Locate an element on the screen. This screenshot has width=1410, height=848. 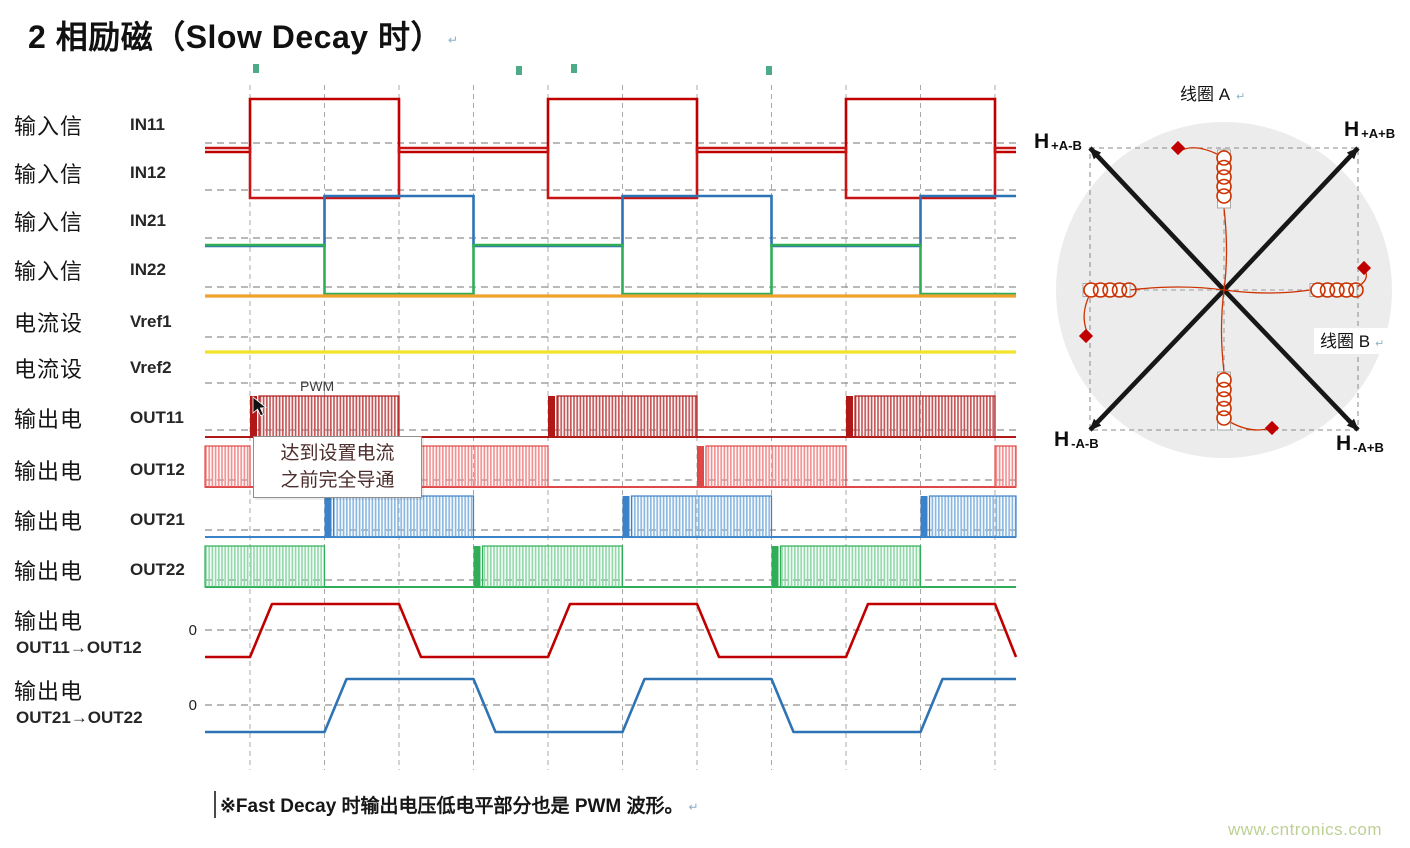
vector-diagram: 线圈 A ↵ 线圈 B ↵ H +A-B H +A+B H -A-B H -A+B is located at coordinates (1215, 271).